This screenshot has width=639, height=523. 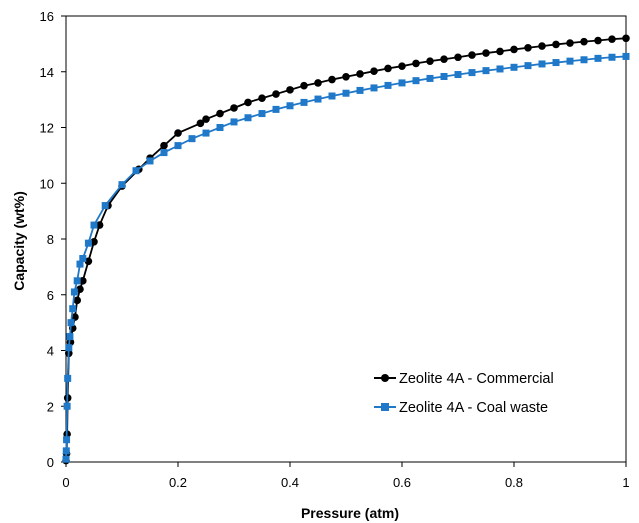 I want to click on y-tick-label: 12, so click(x=47, y=128).